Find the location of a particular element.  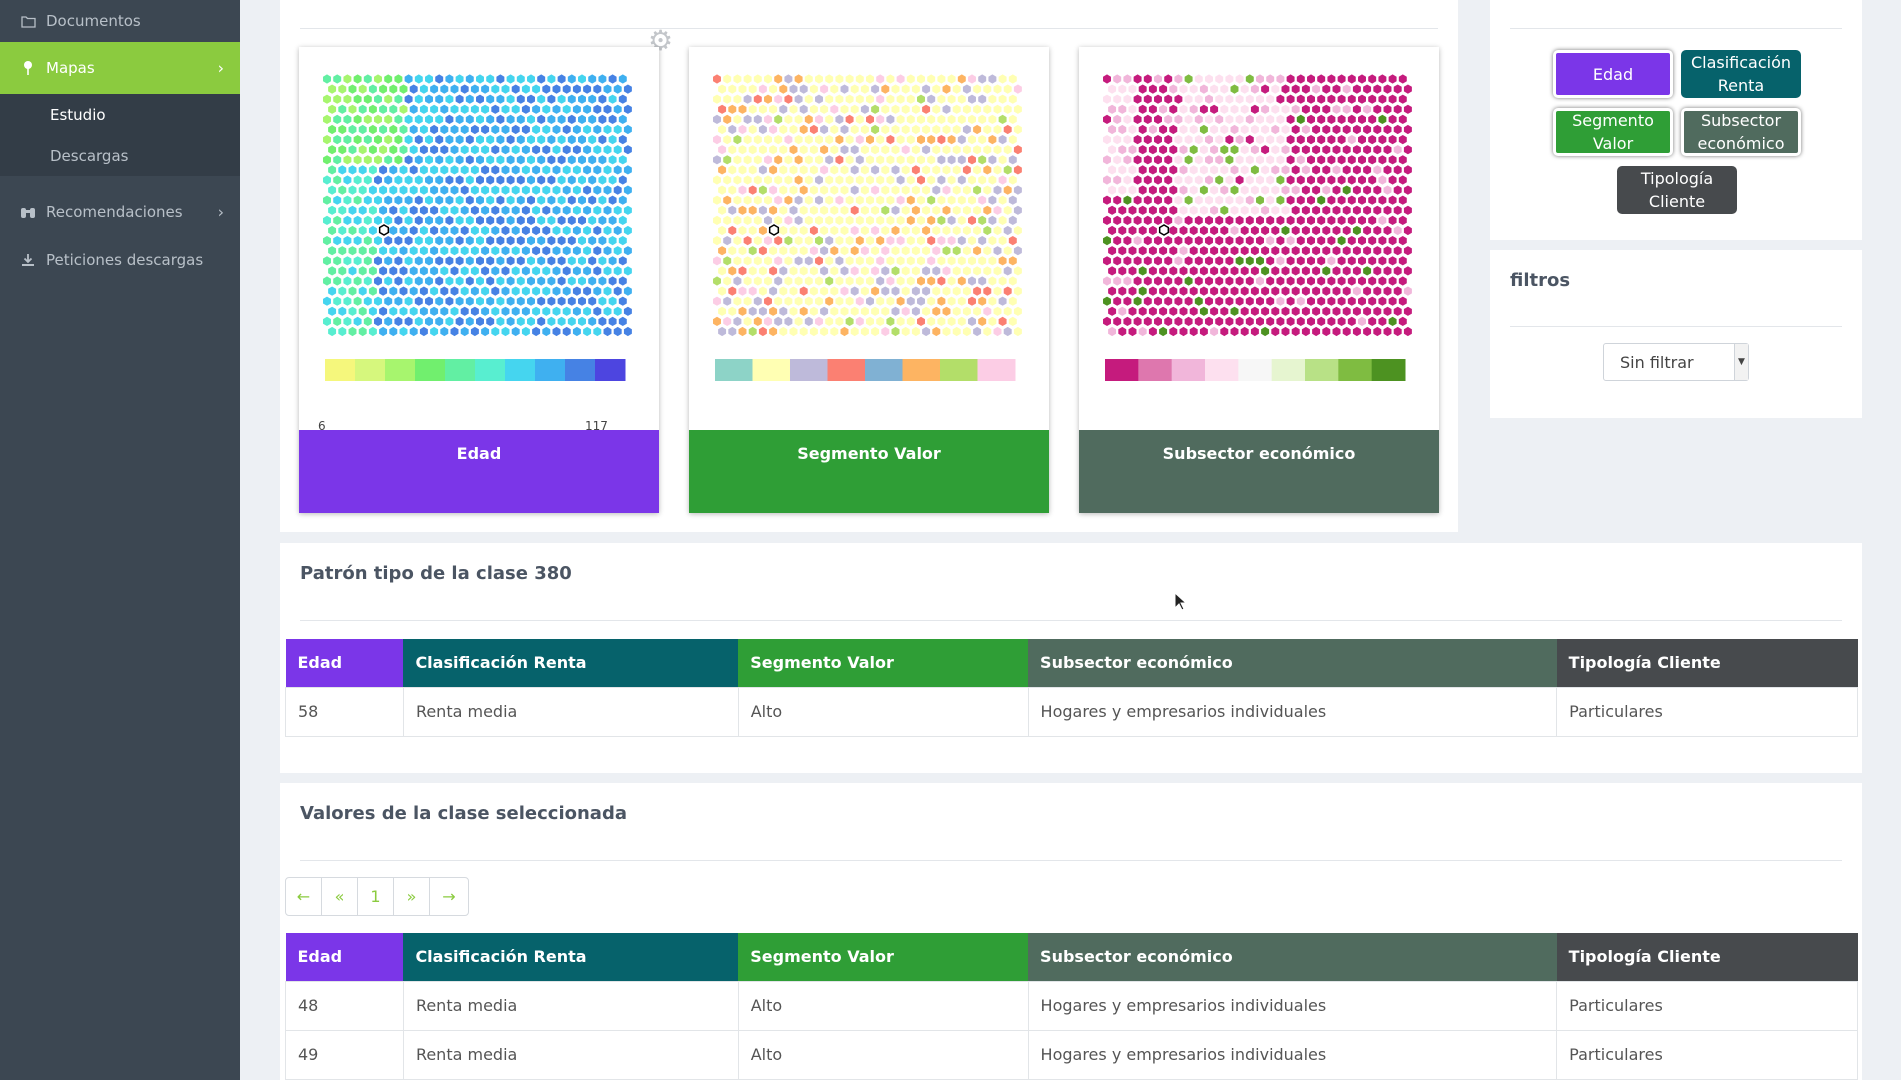

variable-button-clasificacion-renta: Clasificación Renta is located at coordinates (1741, 74).